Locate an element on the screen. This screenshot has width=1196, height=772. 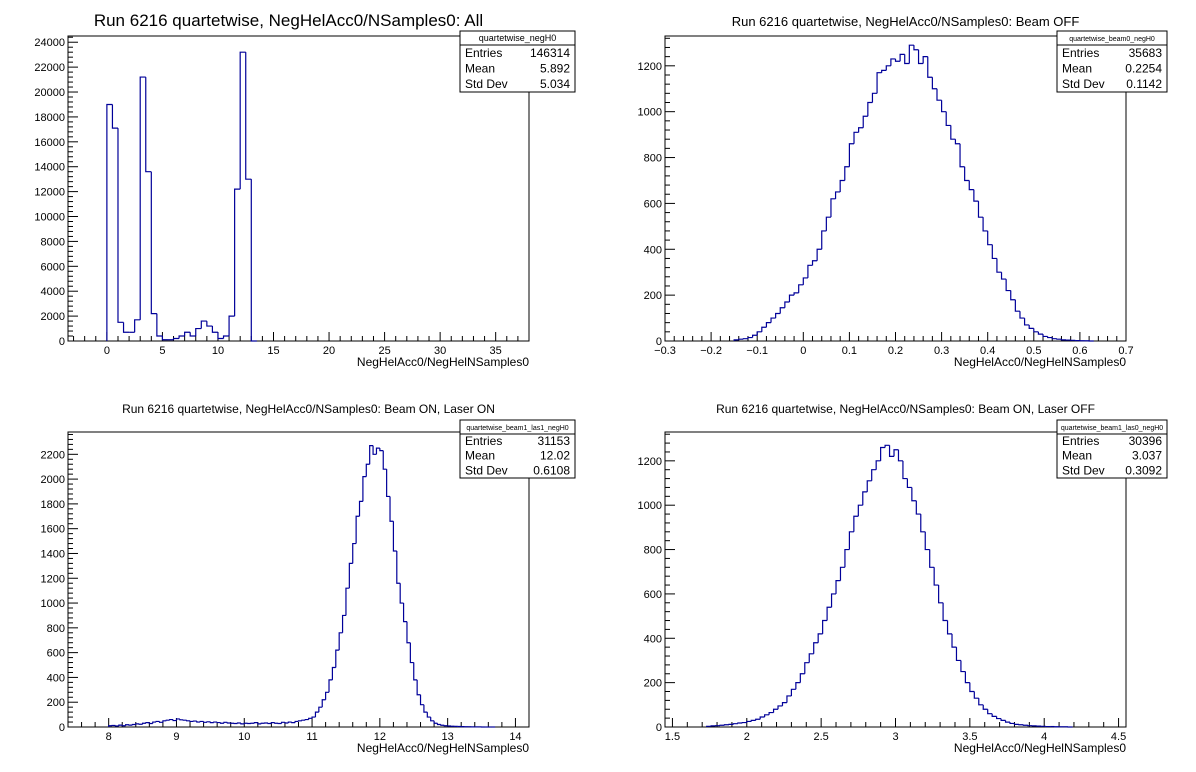
x-tick-label: 0.4 is located at coordinates (987, 351).